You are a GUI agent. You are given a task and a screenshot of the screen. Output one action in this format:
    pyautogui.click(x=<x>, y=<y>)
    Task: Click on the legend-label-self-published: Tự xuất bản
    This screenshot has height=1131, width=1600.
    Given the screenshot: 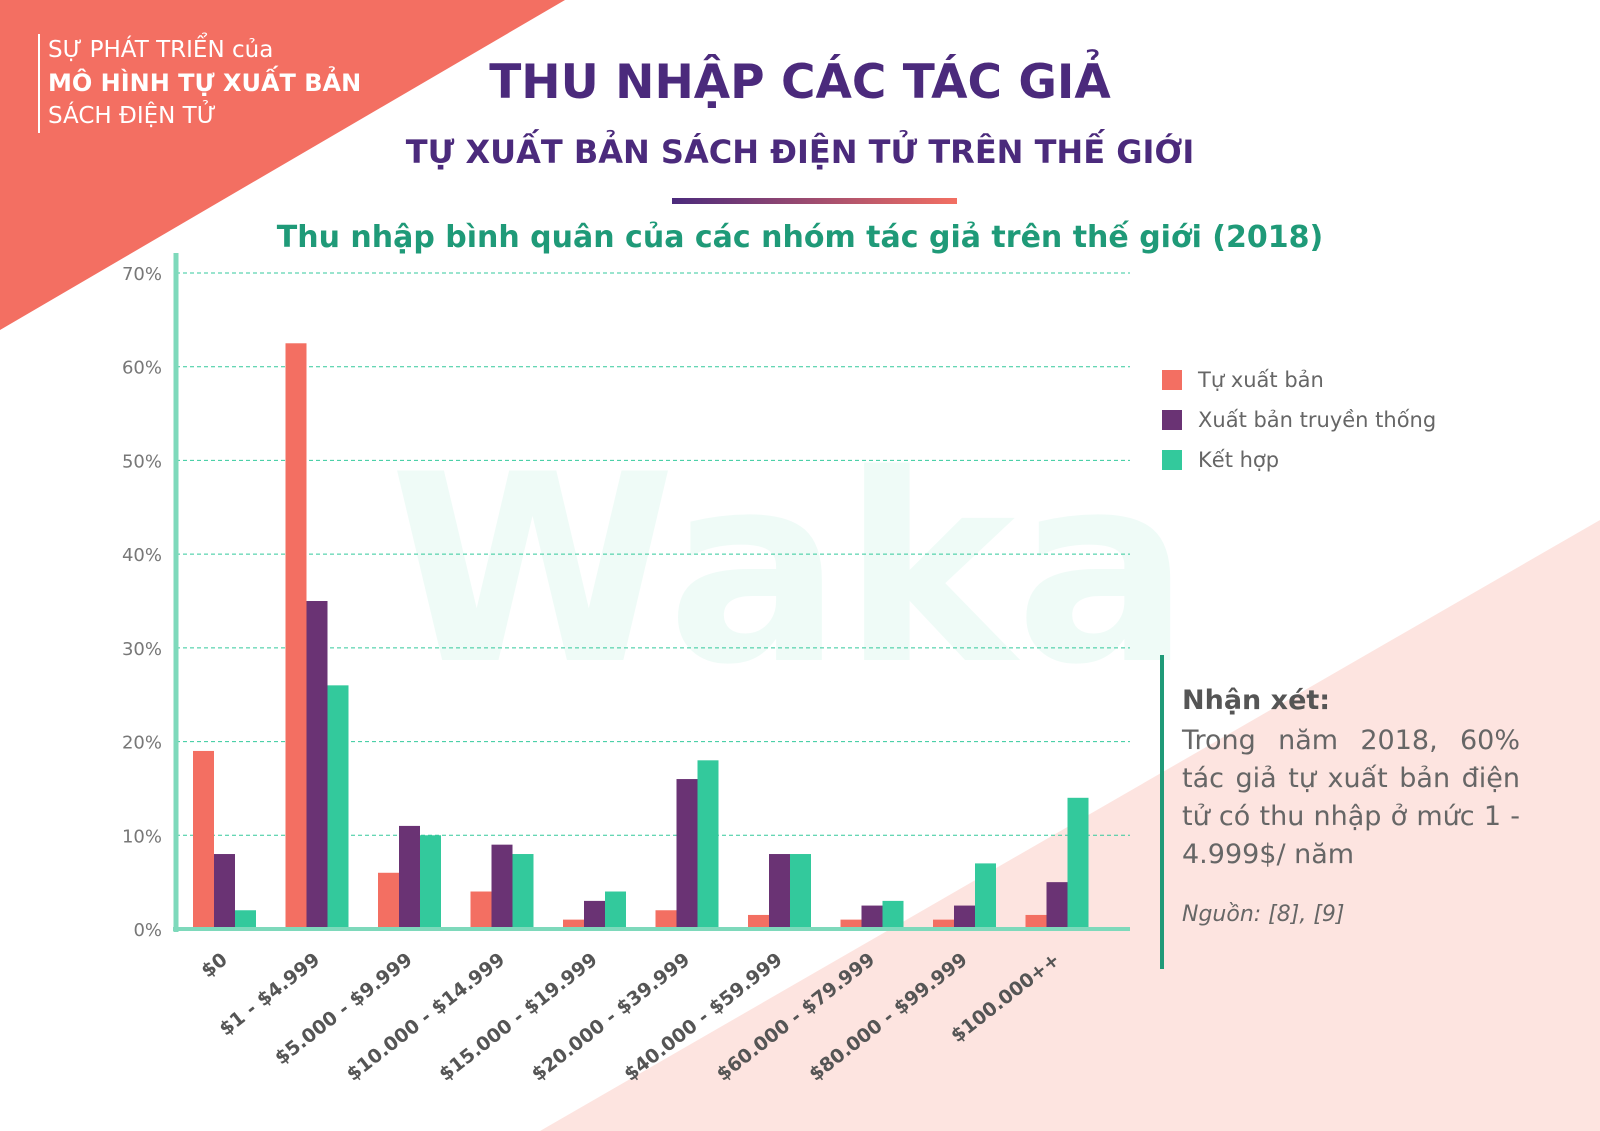 What is the action you would take?
    pyautogui.click(x=1261, y=380)
    